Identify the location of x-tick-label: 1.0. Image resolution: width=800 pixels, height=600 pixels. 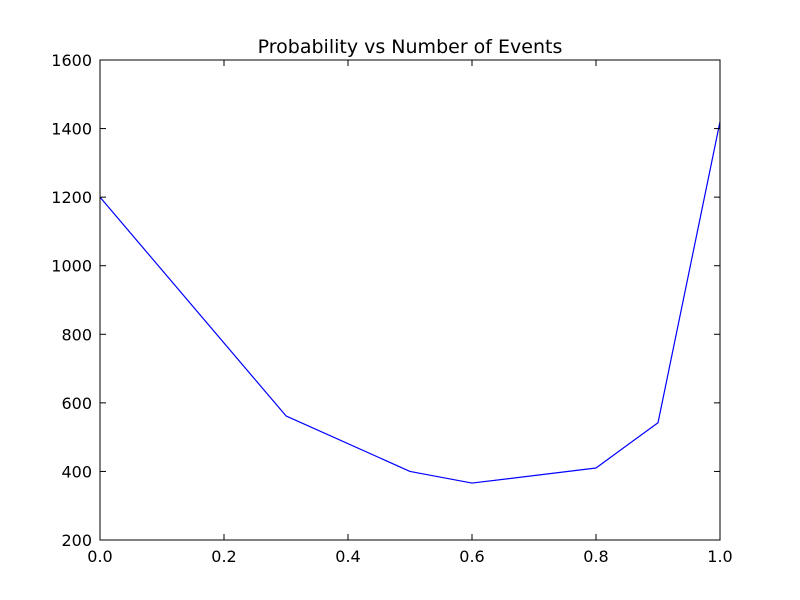
(719, 556).